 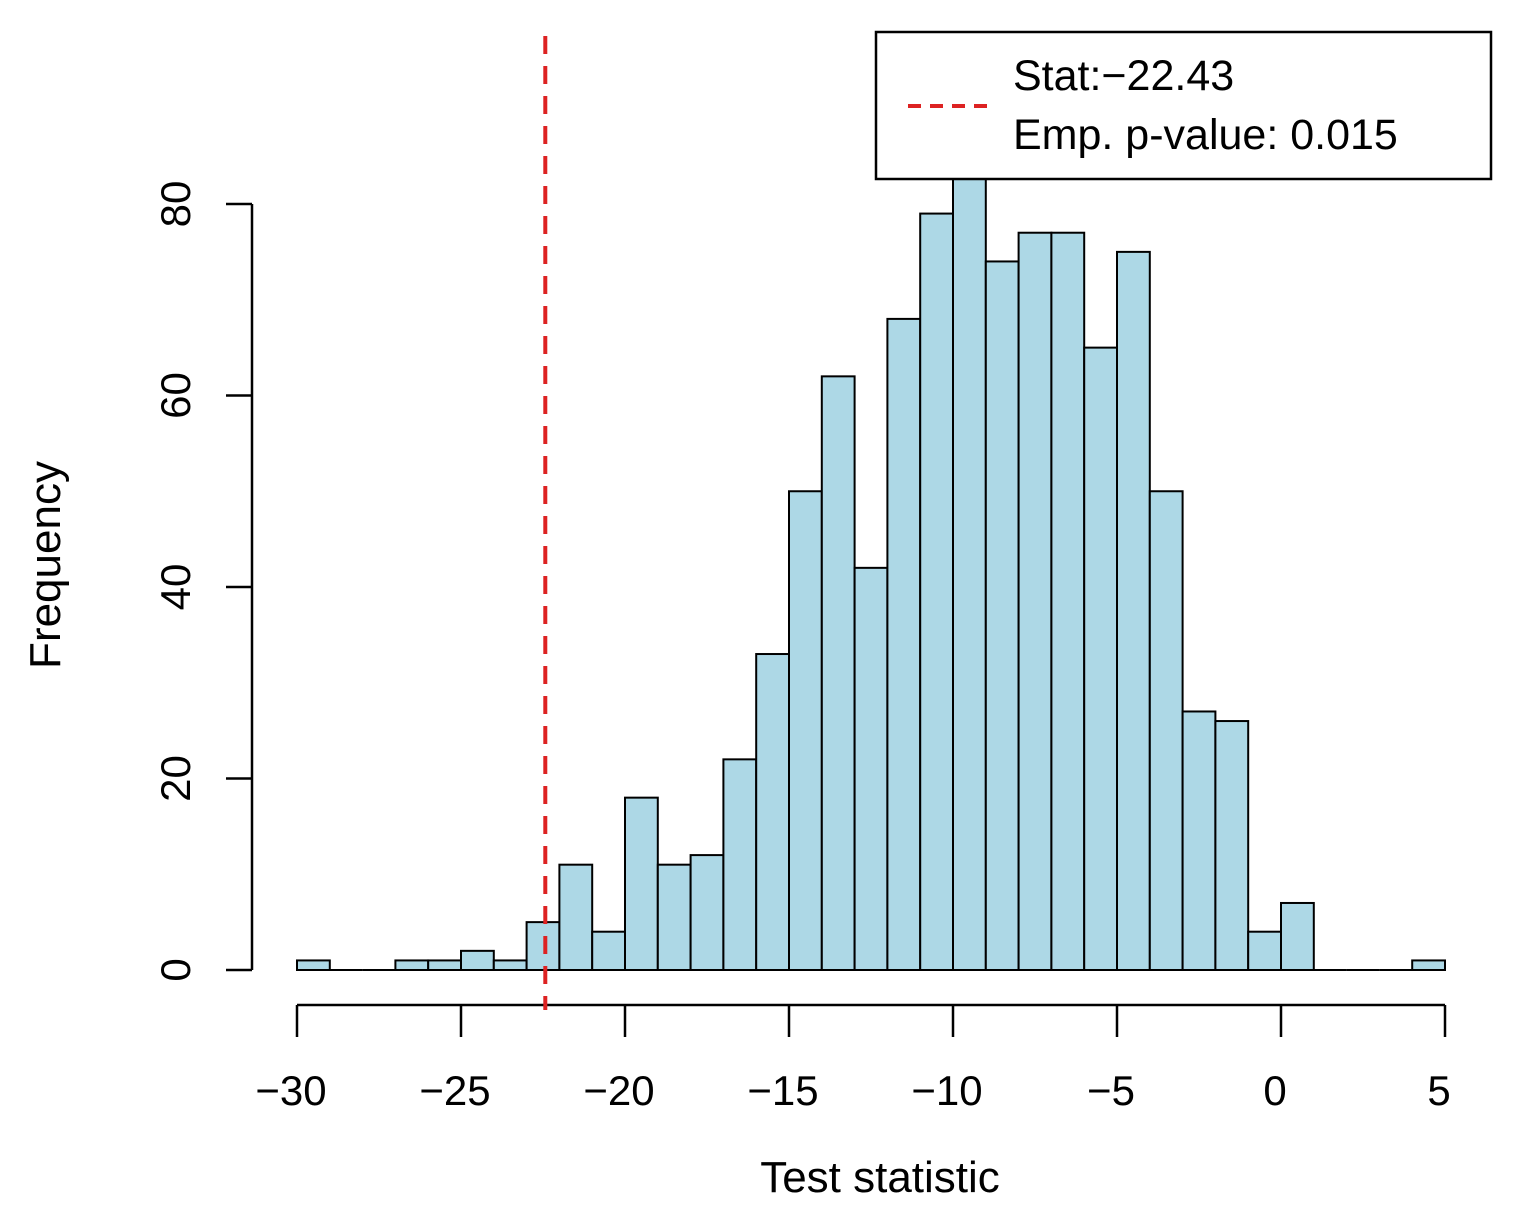 What do you see at coordinates (45, 565) in the screenshot?
I see `y-axis-title: Frequency` at bounding box center [45, 565].